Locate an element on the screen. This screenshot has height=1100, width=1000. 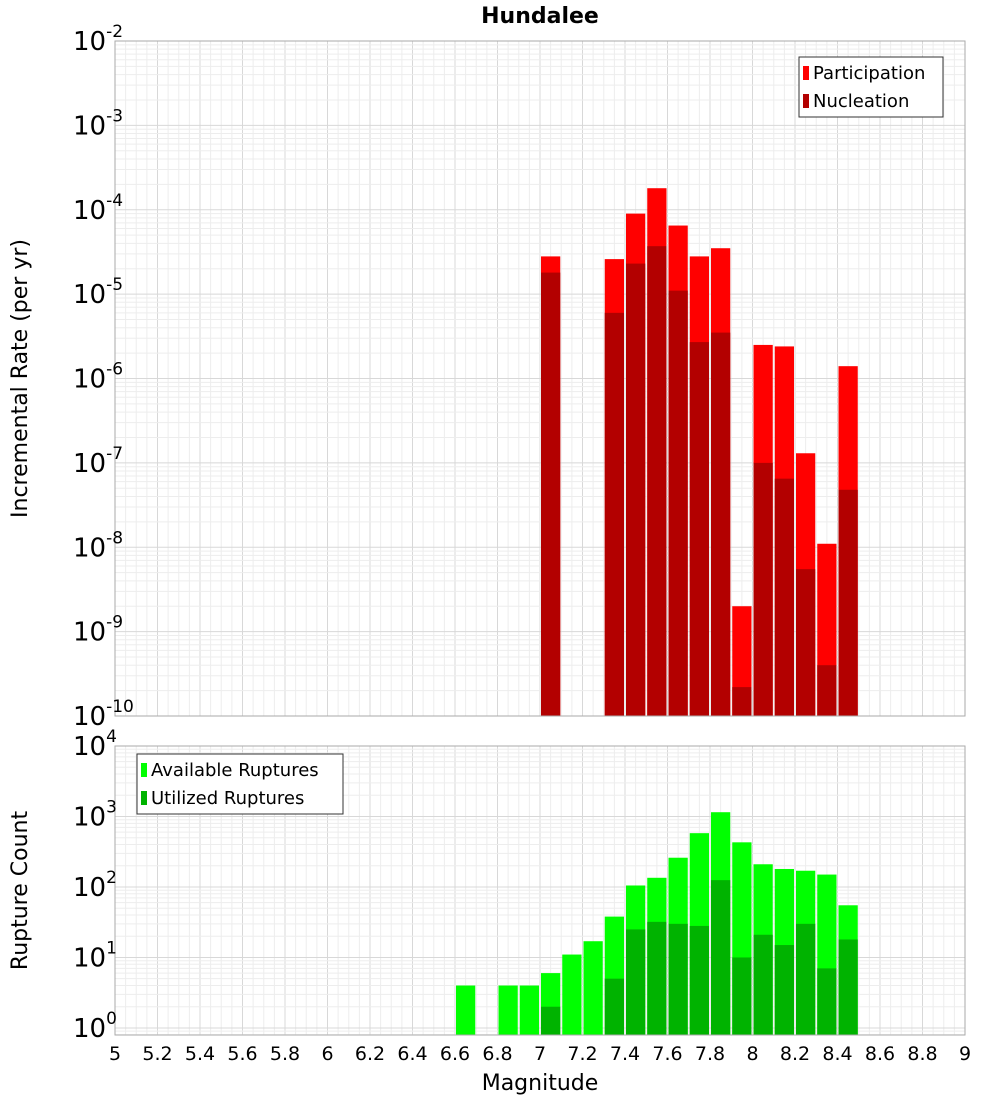
x-tick-label: 5.4 is located at coordinates (200, 1054).